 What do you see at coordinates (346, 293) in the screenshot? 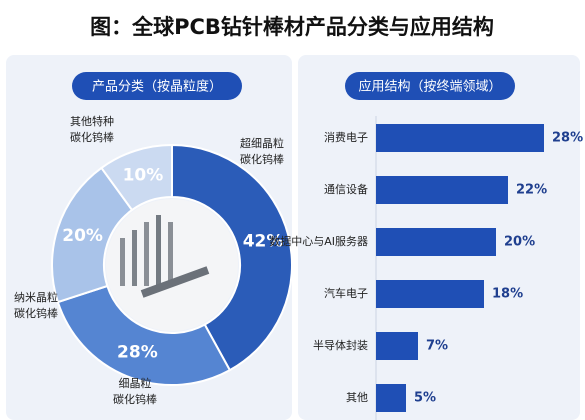
I see `category-label: 汽车电子` at bounding box center [346, 293].